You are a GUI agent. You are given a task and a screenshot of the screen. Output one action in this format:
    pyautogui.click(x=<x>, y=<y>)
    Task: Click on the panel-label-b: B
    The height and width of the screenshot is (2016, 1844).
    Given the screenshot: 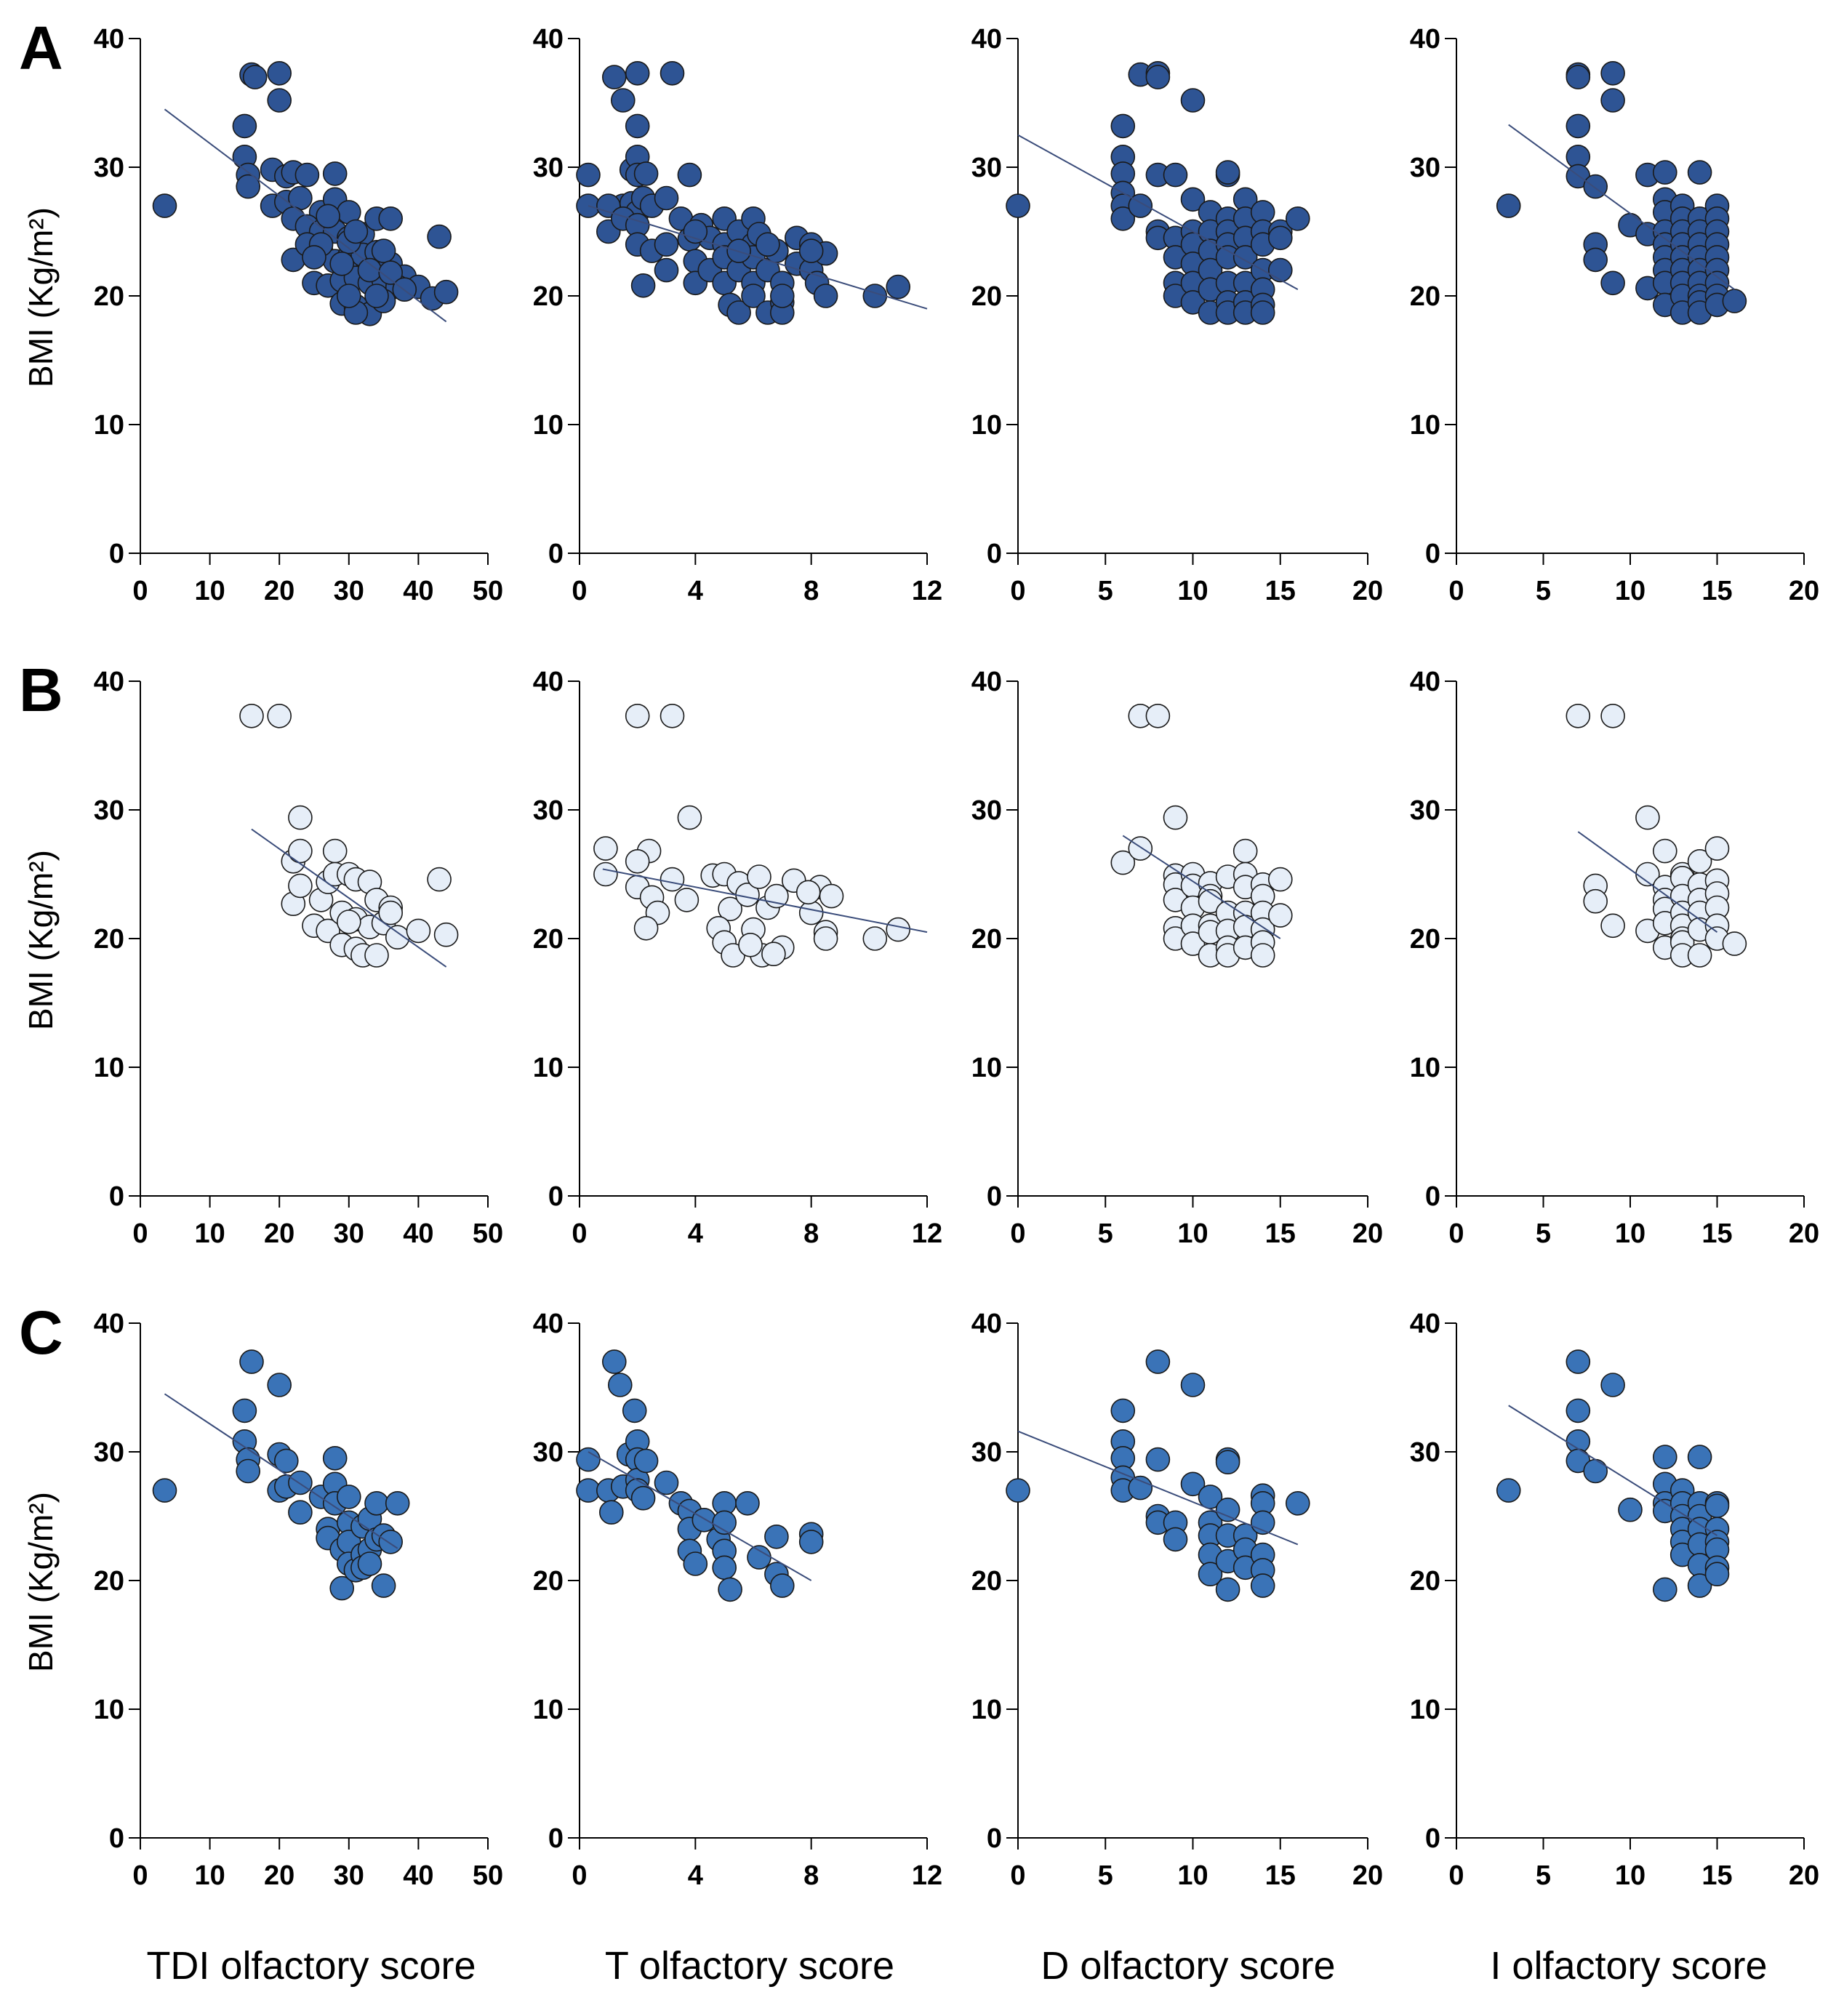 What is the action you would take?
    pyautogui.click(x=41, y=690)
    